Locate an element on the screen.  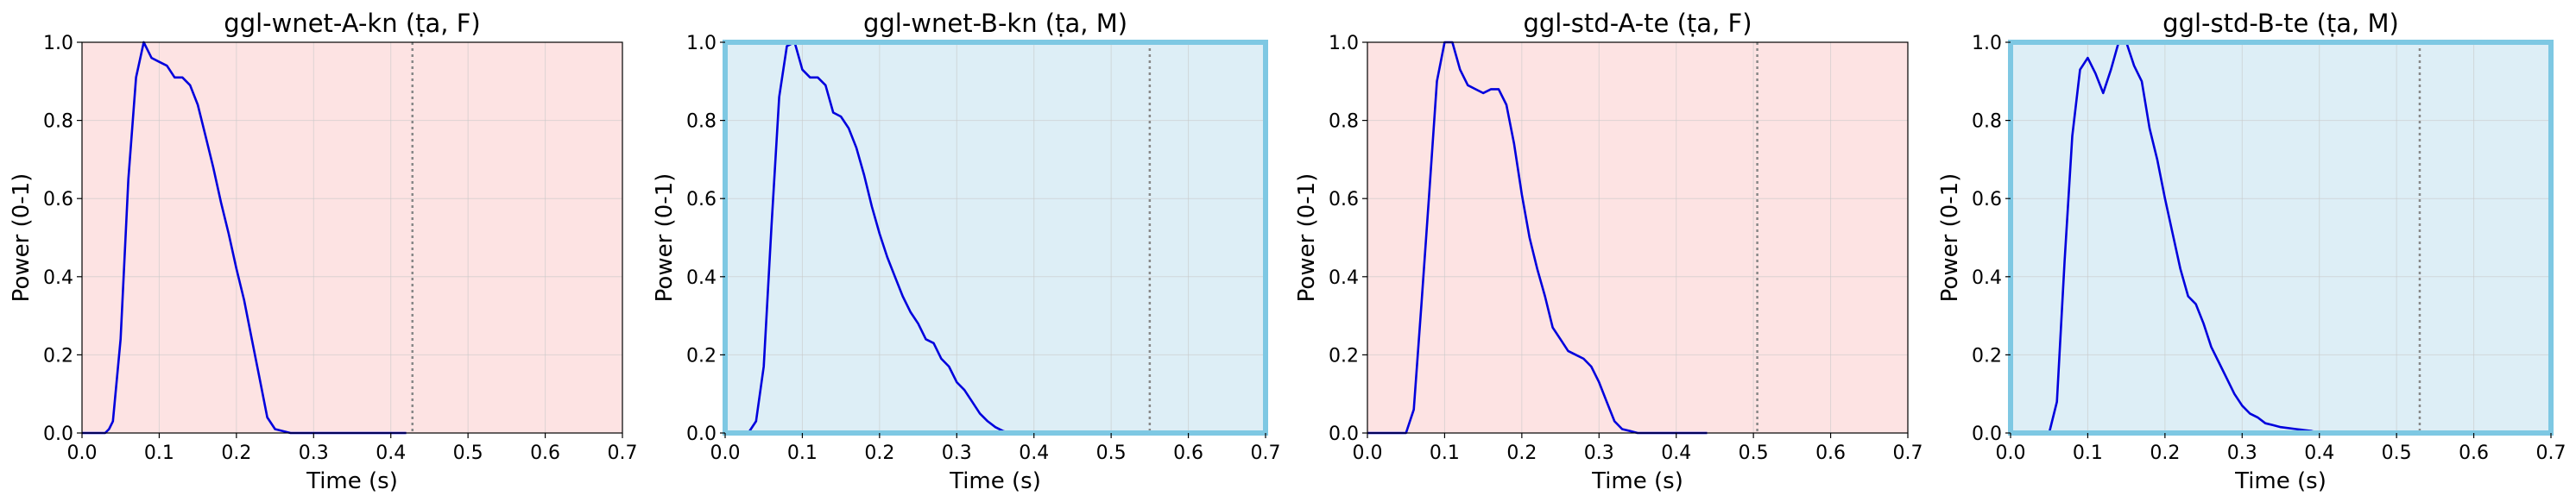
chart-title: ggl-std-B-te (ṭa, M) is located at coordinates (2280, 23).